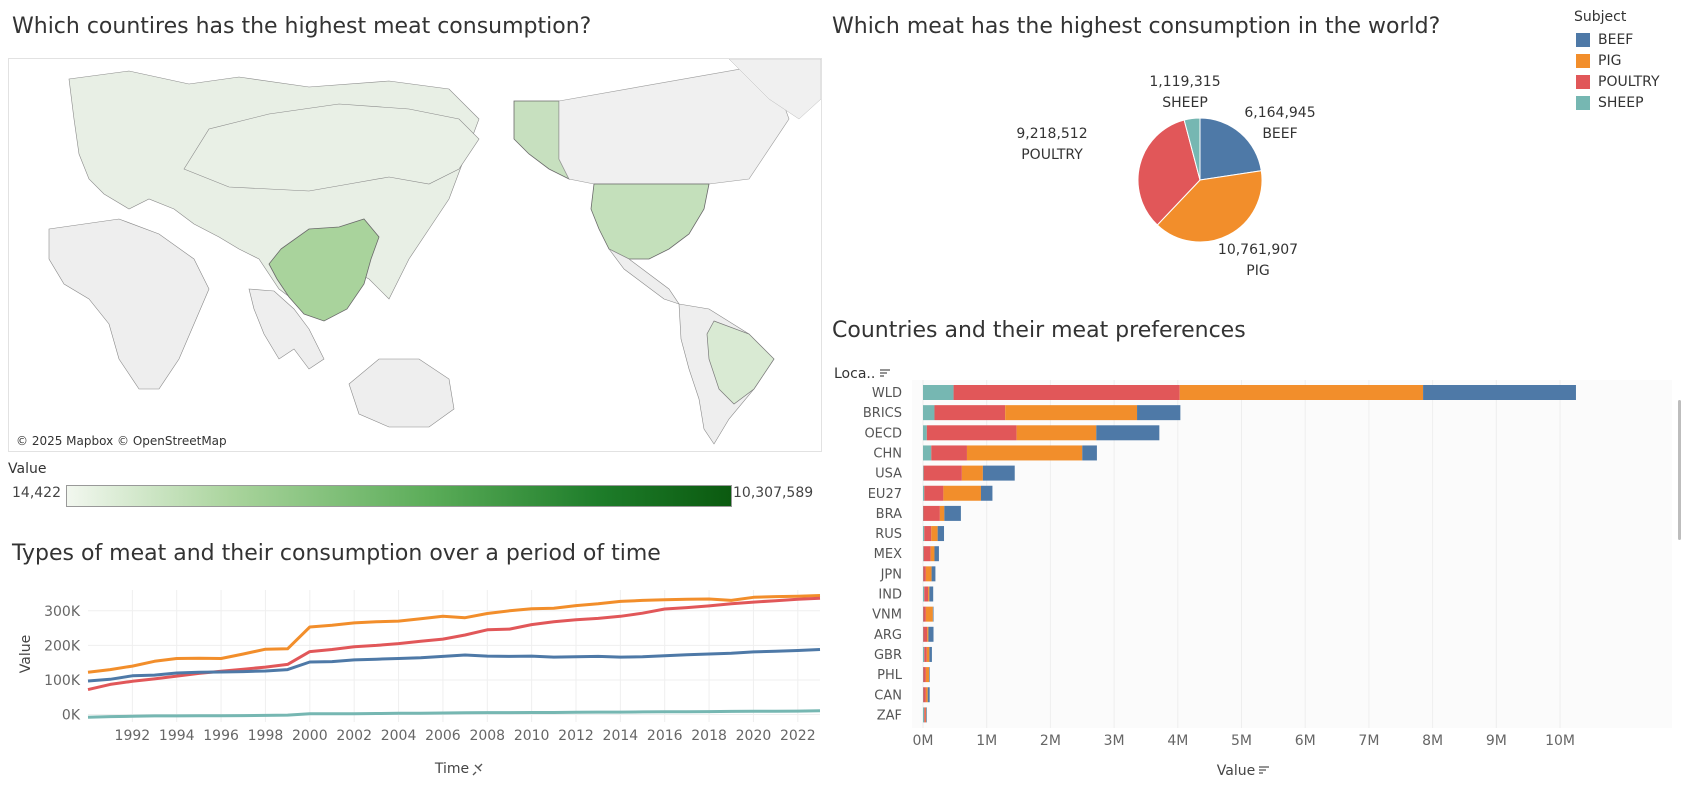  What do you see at coordinates (924, 534) in the screenshot?
I see `bar-segment-rus-sheep` at bounding box center [924, 534].